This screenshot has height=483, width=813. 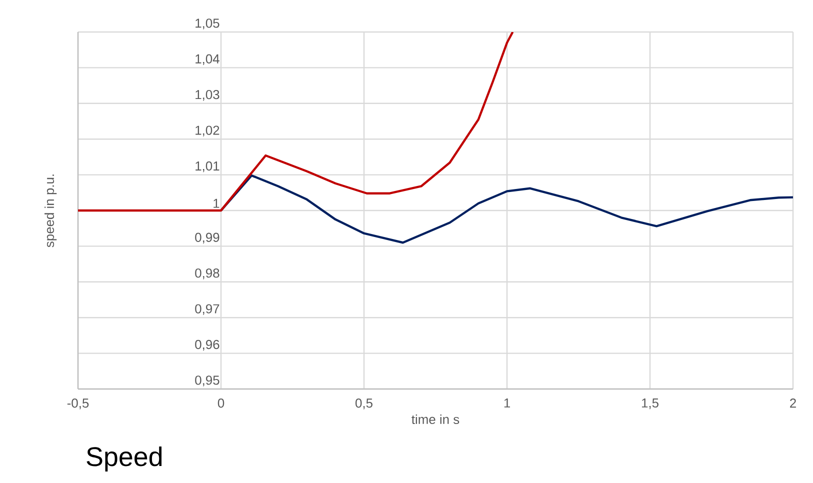 I want to click on x-tick-label: 2, so click(x=793, y=403).